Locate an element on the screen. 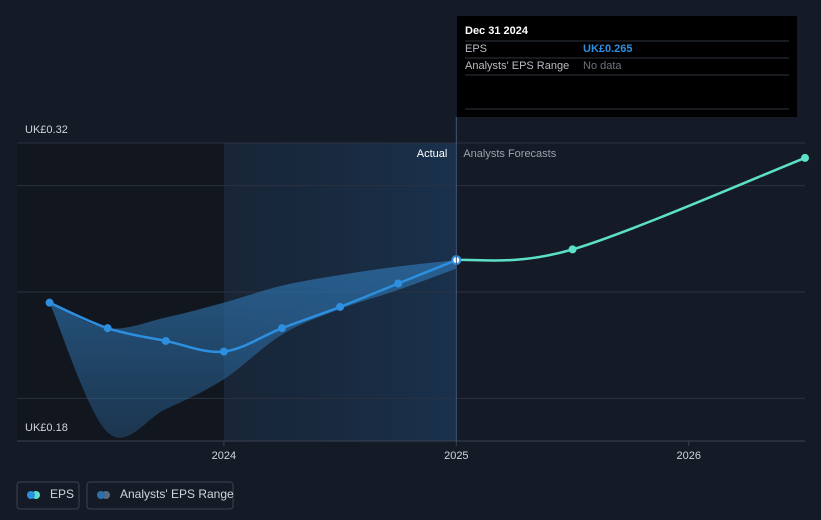 The height and width of the screenshot is (520, 821). forecast-label: Analysts Forecasts is located at coordinates (509, 154).